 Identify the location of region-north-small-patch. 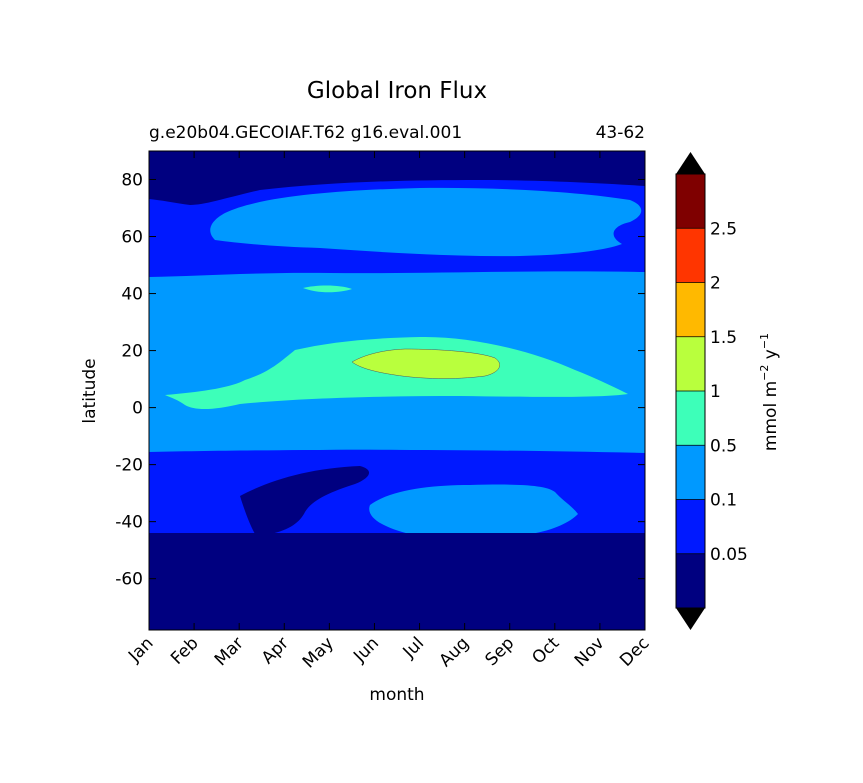
(327, 289).